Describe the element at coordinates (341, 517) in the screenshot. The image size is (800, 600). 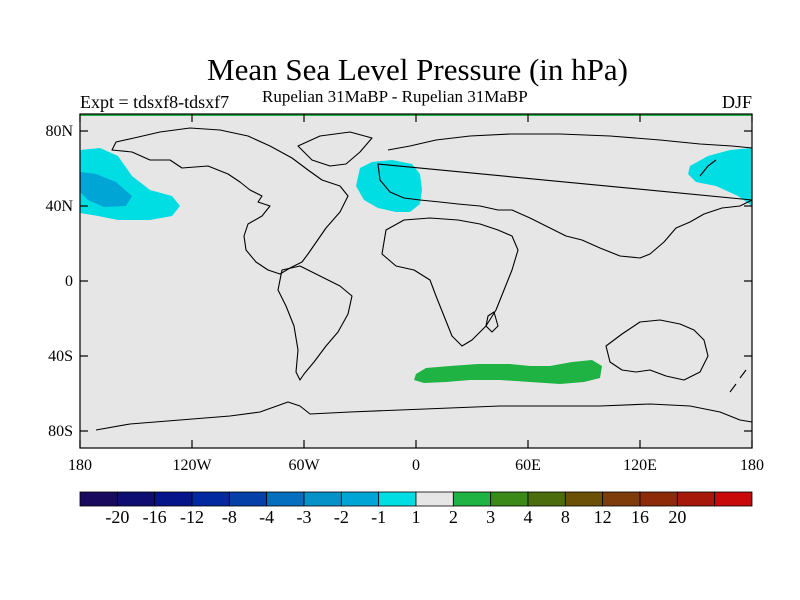
I see `colorbar-label: -2` at that location.